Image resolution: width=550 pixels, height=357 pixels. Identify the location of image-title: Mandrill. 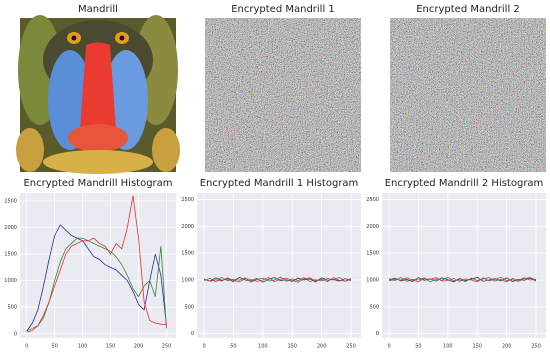
(98, 9).